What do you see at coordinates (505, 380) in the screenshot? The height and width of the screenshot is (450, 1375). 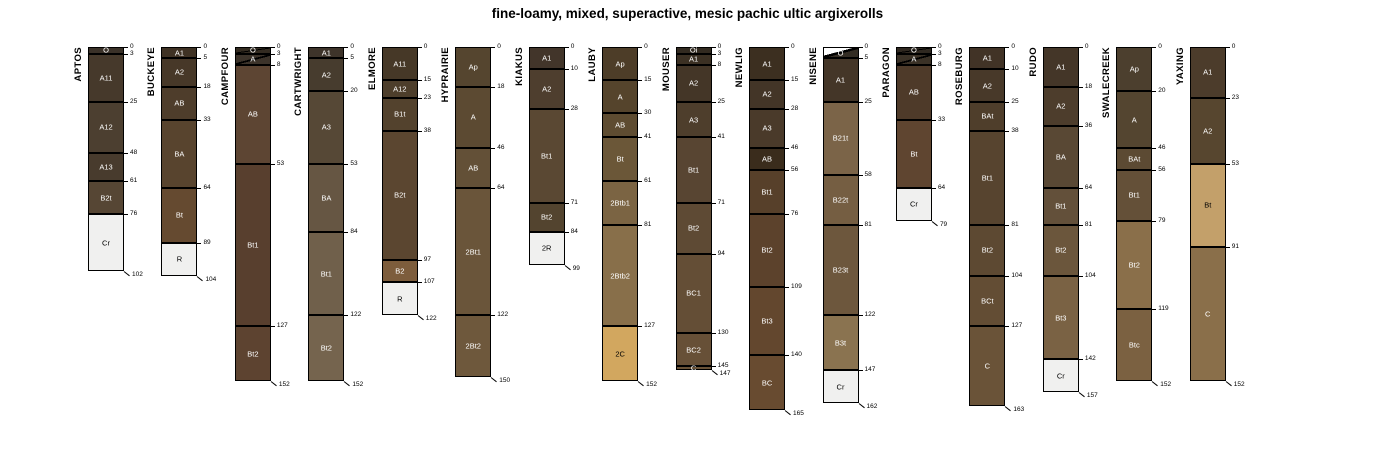 I see `depth-label: 150` at bounding box center [505, 380].